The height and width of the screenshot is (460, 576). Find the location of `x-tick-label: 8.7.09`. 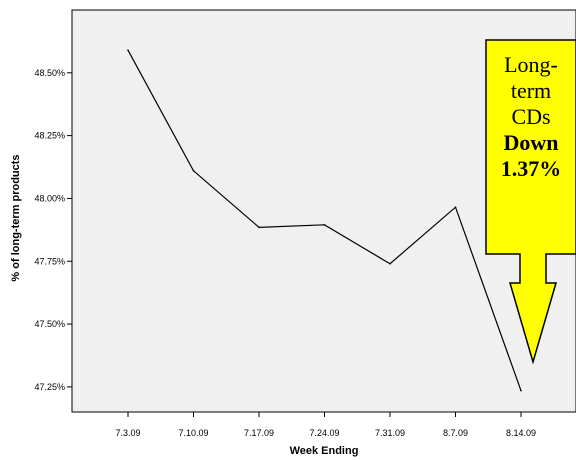

x-tick-label: 8.7.09 is located at coordinates (455, 433).